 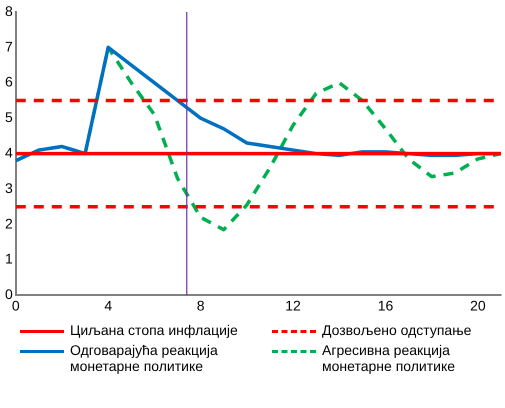 What do you see at coordinates (8, 188) in the screenshot?
I see `y-tick-label: 3` at bounding box center [8, 188].